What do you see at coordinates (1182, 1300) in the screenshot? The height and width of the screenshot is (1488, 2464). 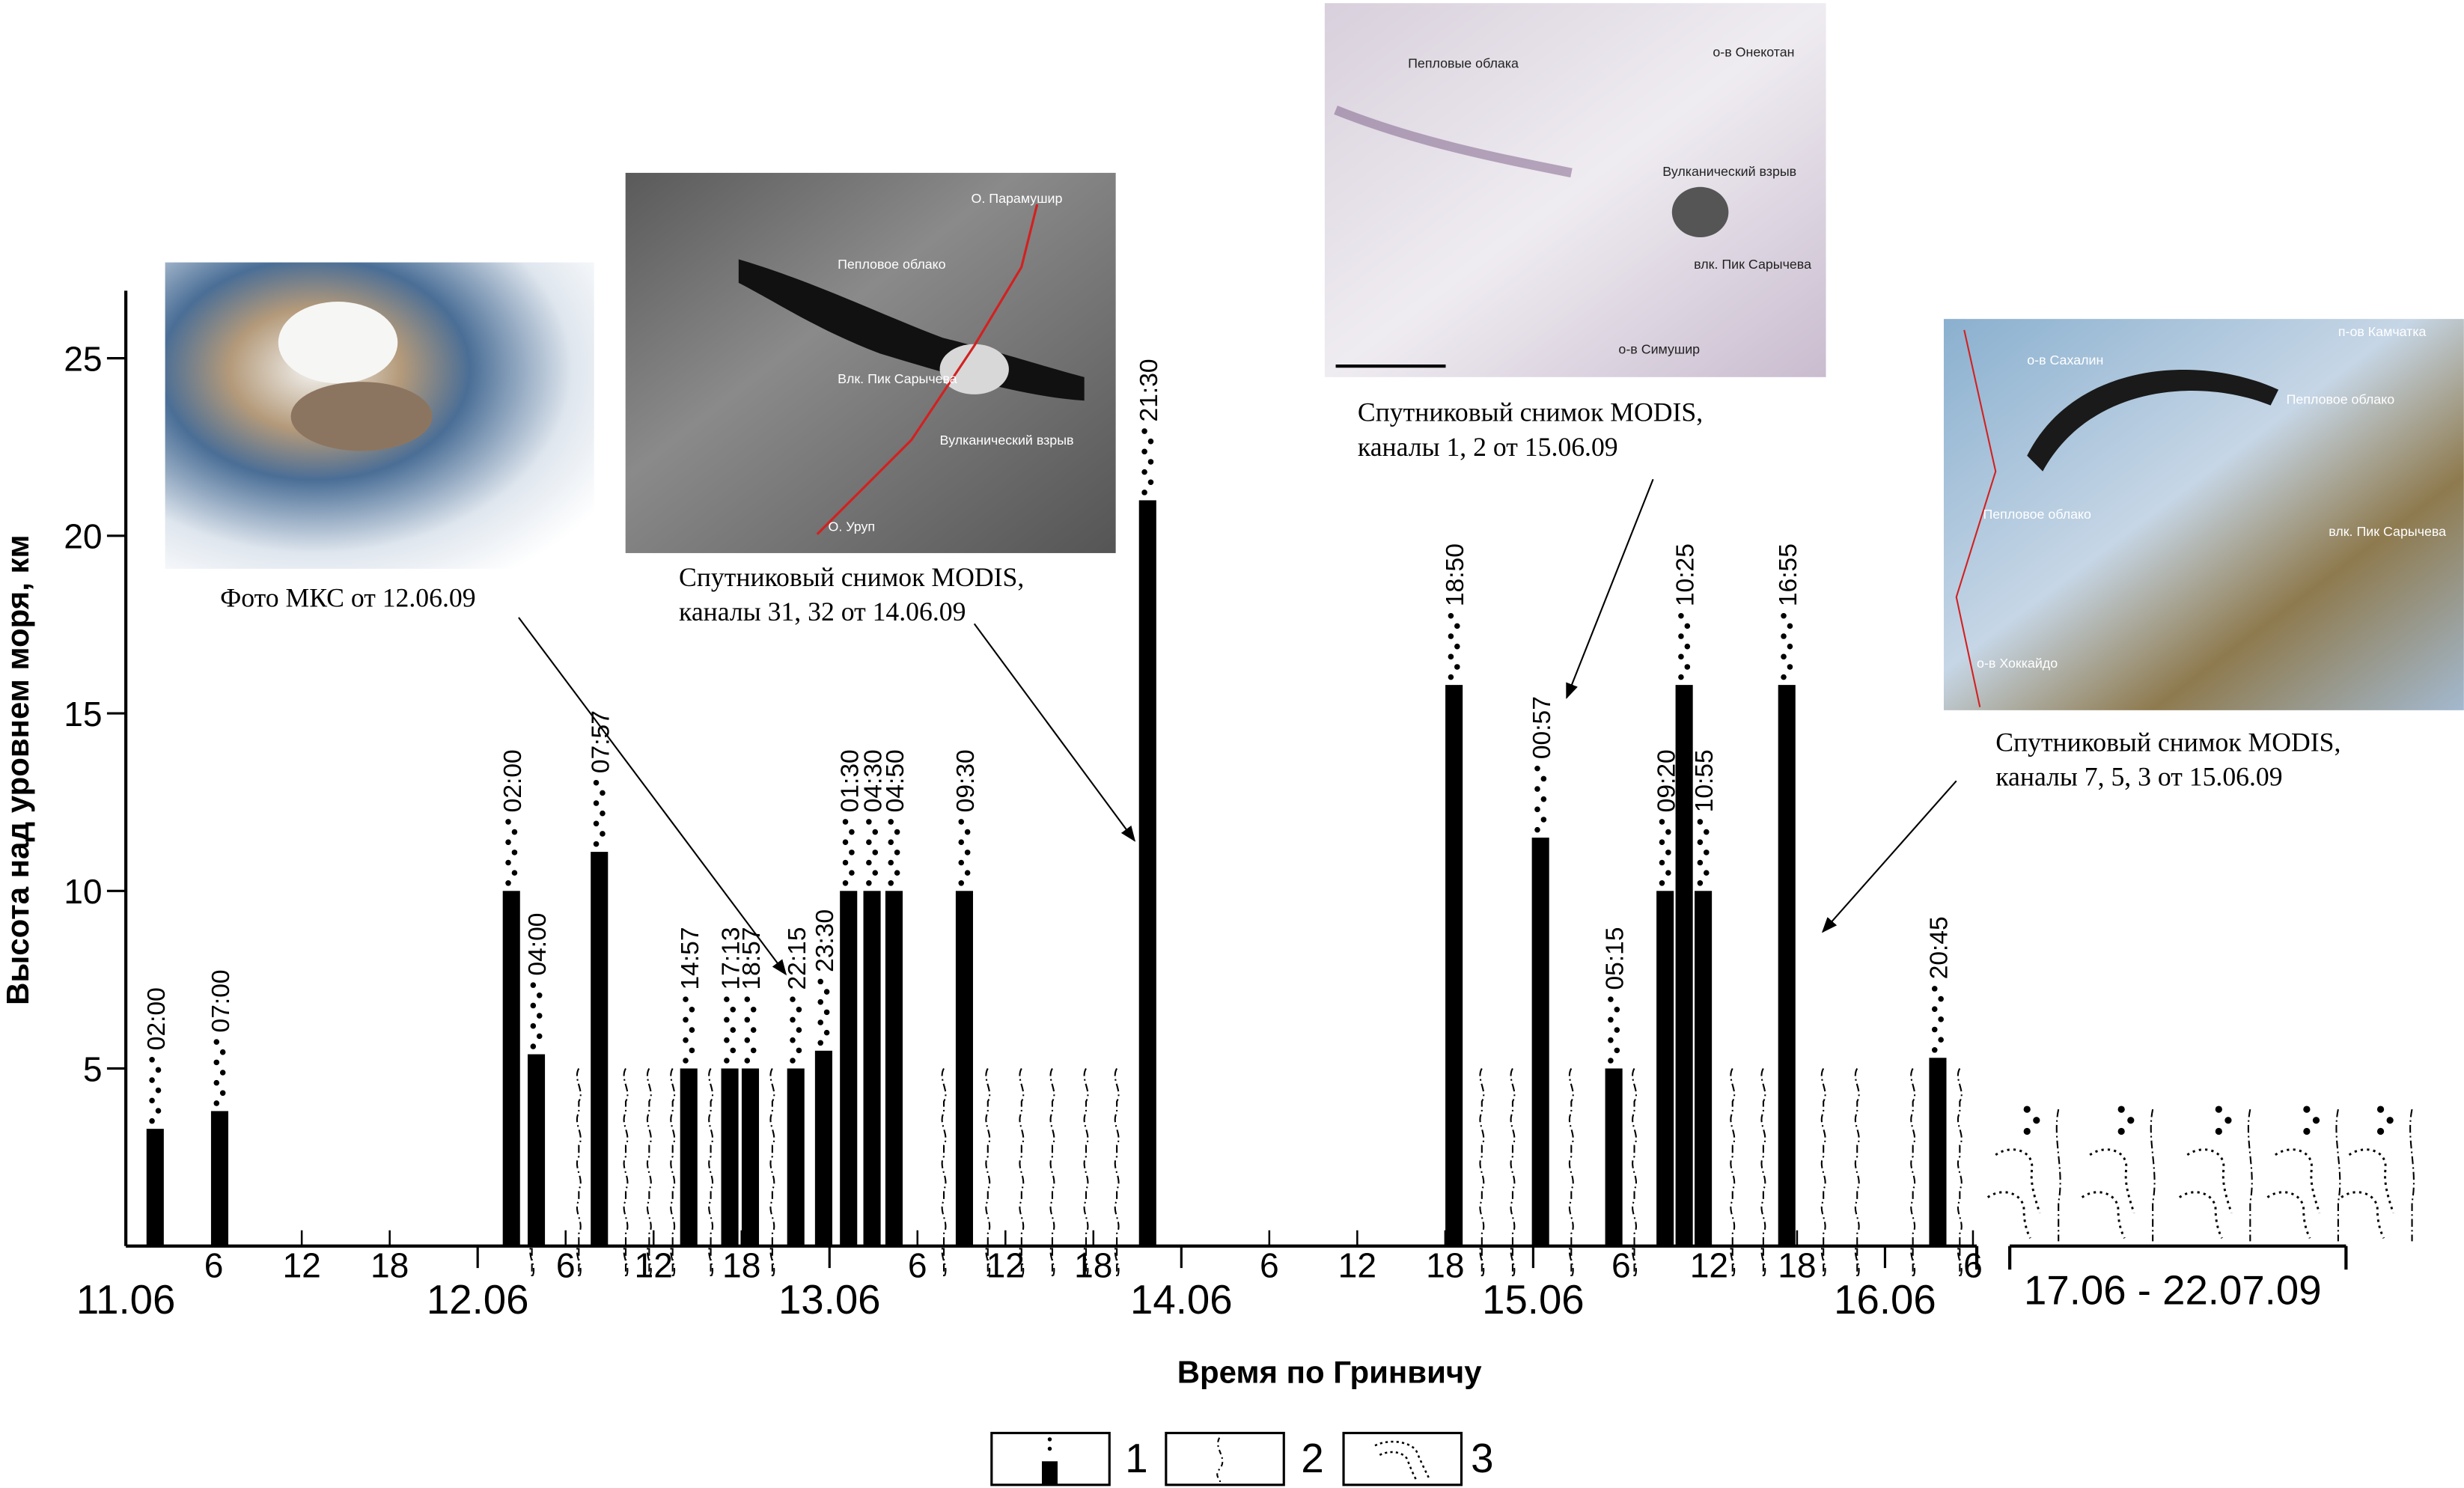 I see `day-label: 14.06` at bounding box center [1182, 1300].